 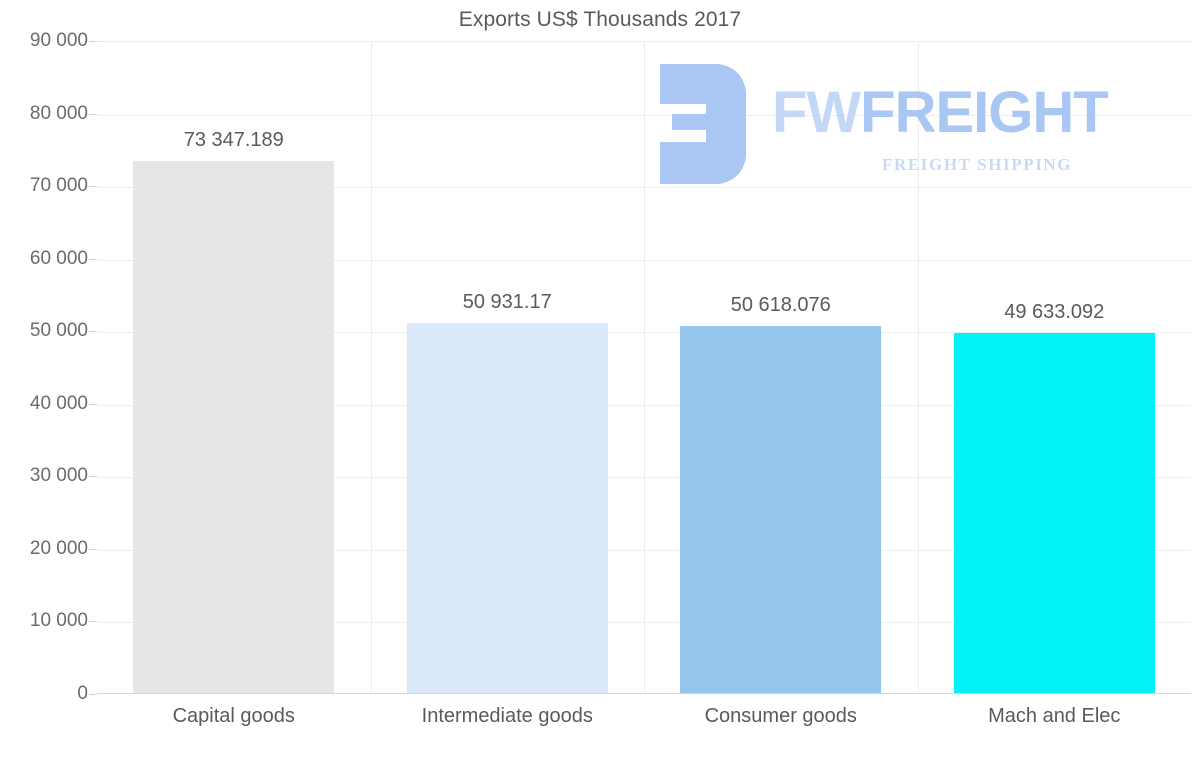 I want to click on y-axis-tick-label: 0, so click(x=82, y=693).